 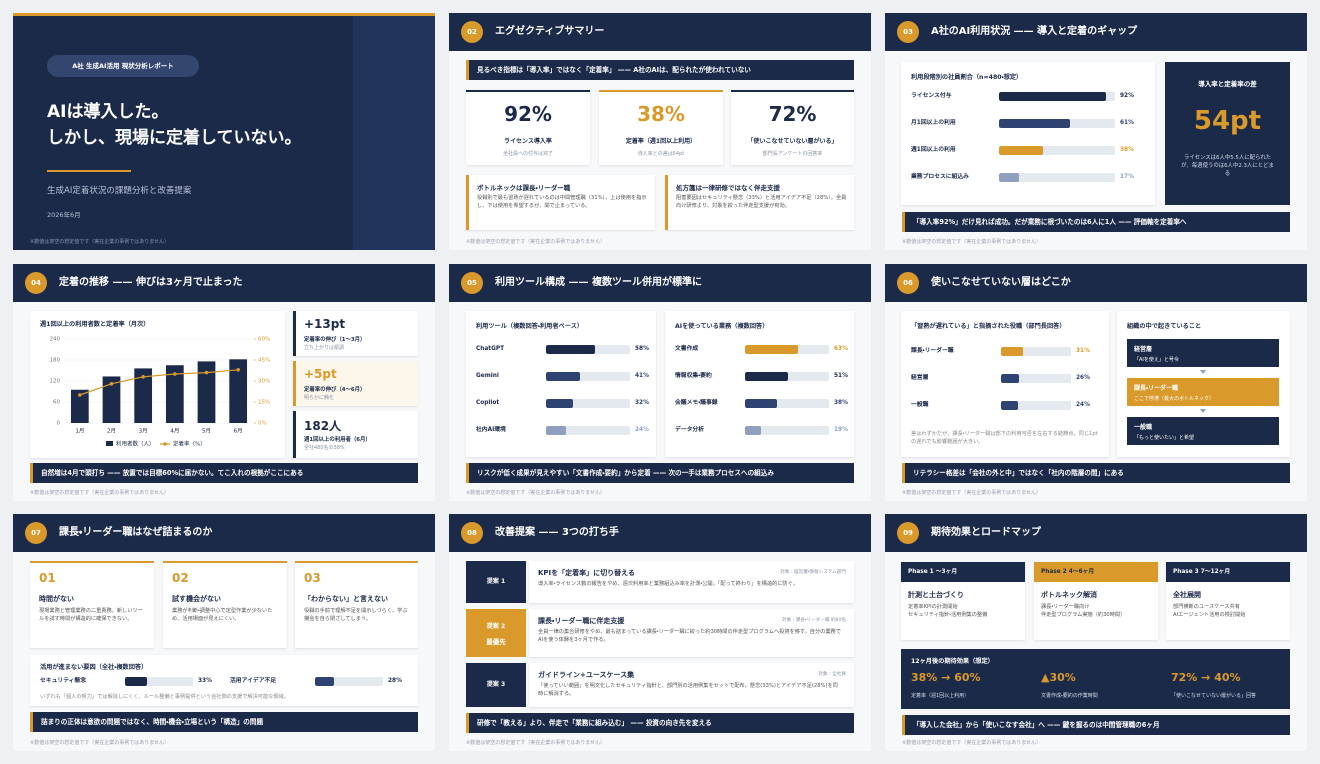 I want to click on conclusion: 詰まりの正体は意欲の問題ではなく、時間・機会・立場という「構造」の問題, so click(x=224, y=722).